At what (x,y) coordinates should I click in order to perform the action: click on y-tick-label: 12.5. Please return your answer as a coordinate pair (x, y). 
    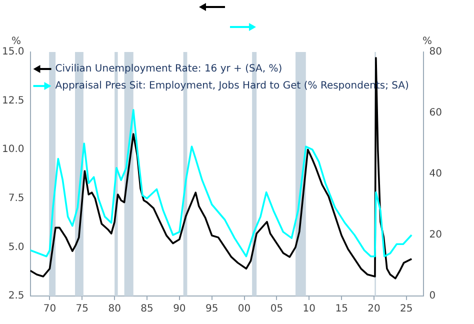
    Looking at the image, I should click on (13, 100).